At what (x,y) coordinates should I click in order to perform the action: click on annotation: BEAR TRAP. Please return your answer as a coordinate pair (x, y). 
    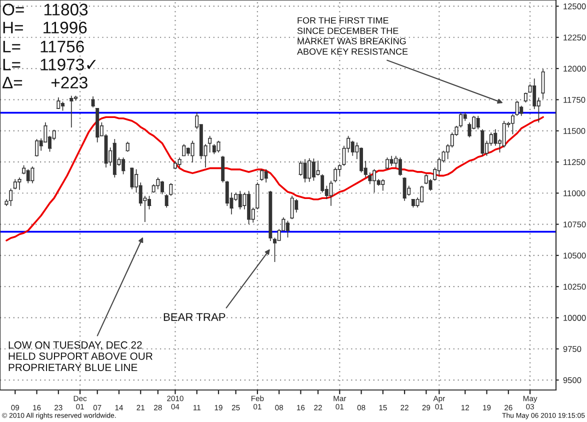
    Looking at the image, I should click on (195, 317).